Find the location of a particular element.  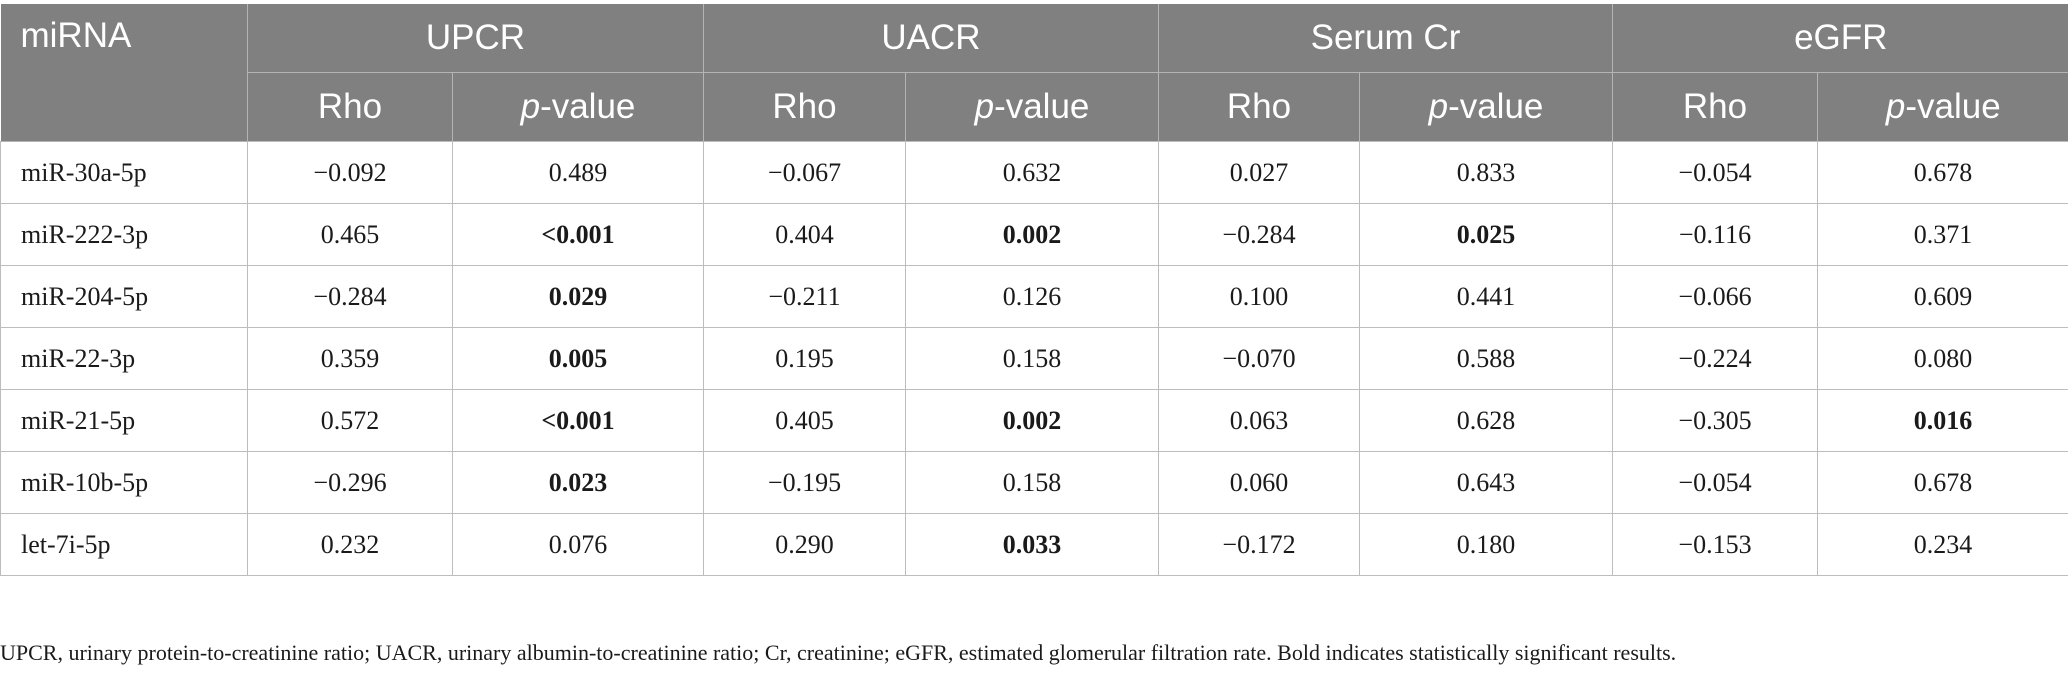

p-value-cell: 0.234 is located at coordinates (1942, 544).